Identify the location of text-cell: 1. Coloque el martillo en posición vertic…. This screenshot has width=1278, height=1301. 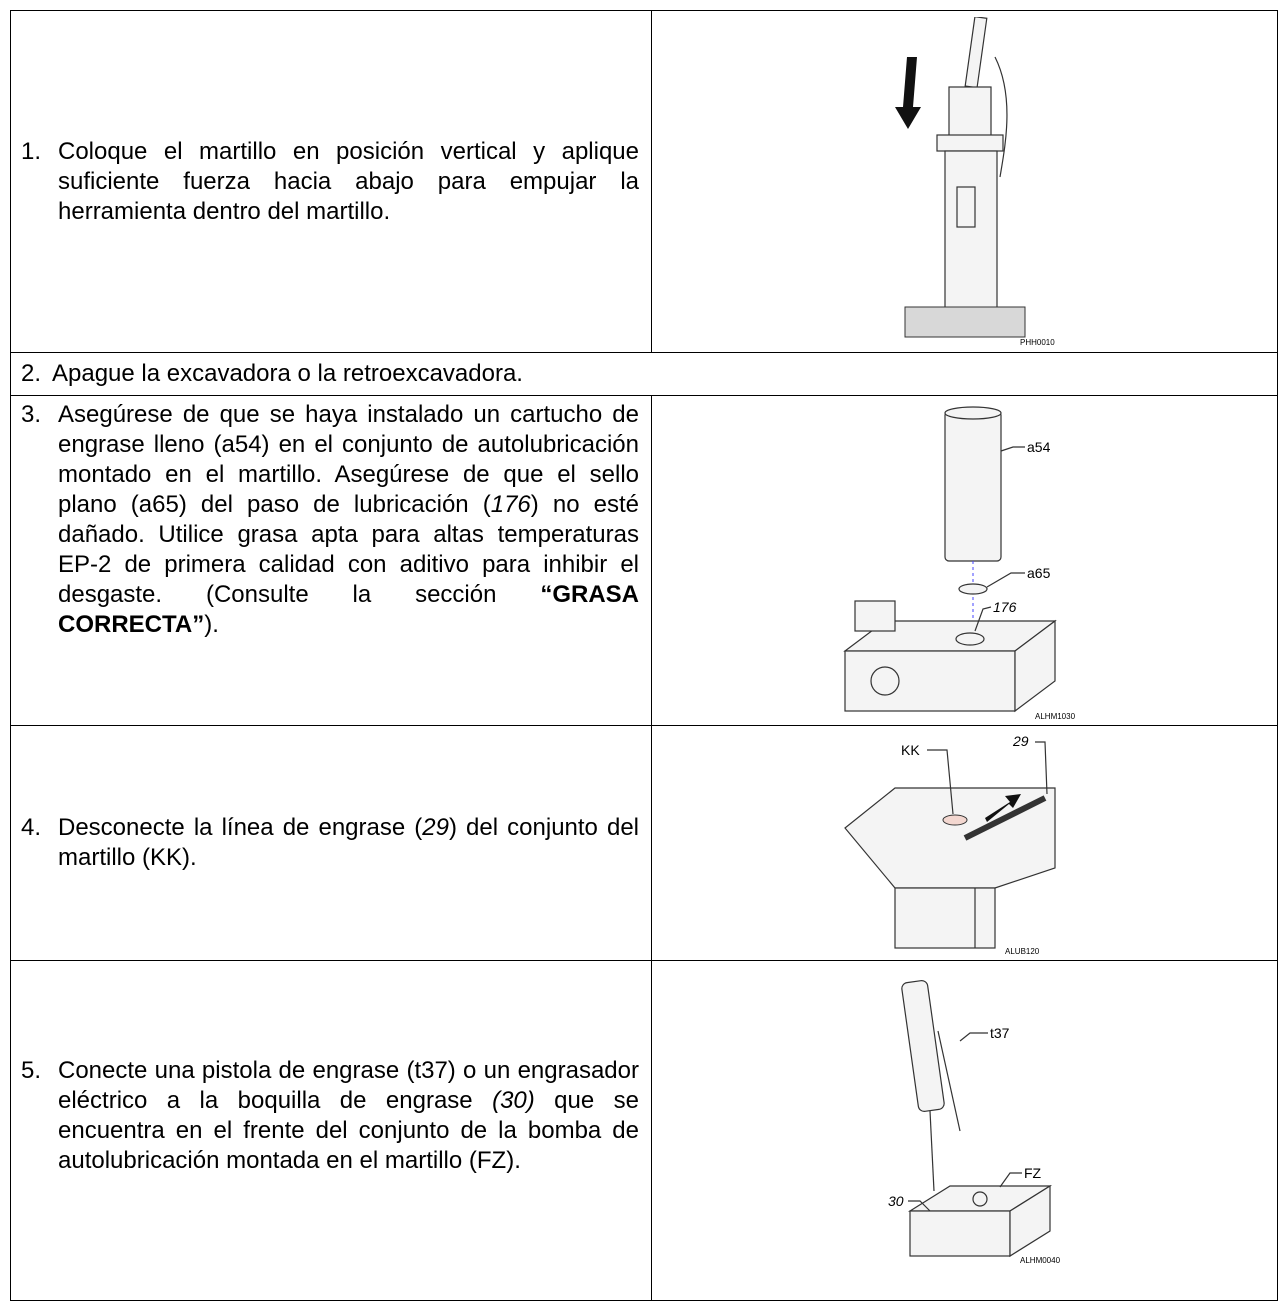
(331, 181).